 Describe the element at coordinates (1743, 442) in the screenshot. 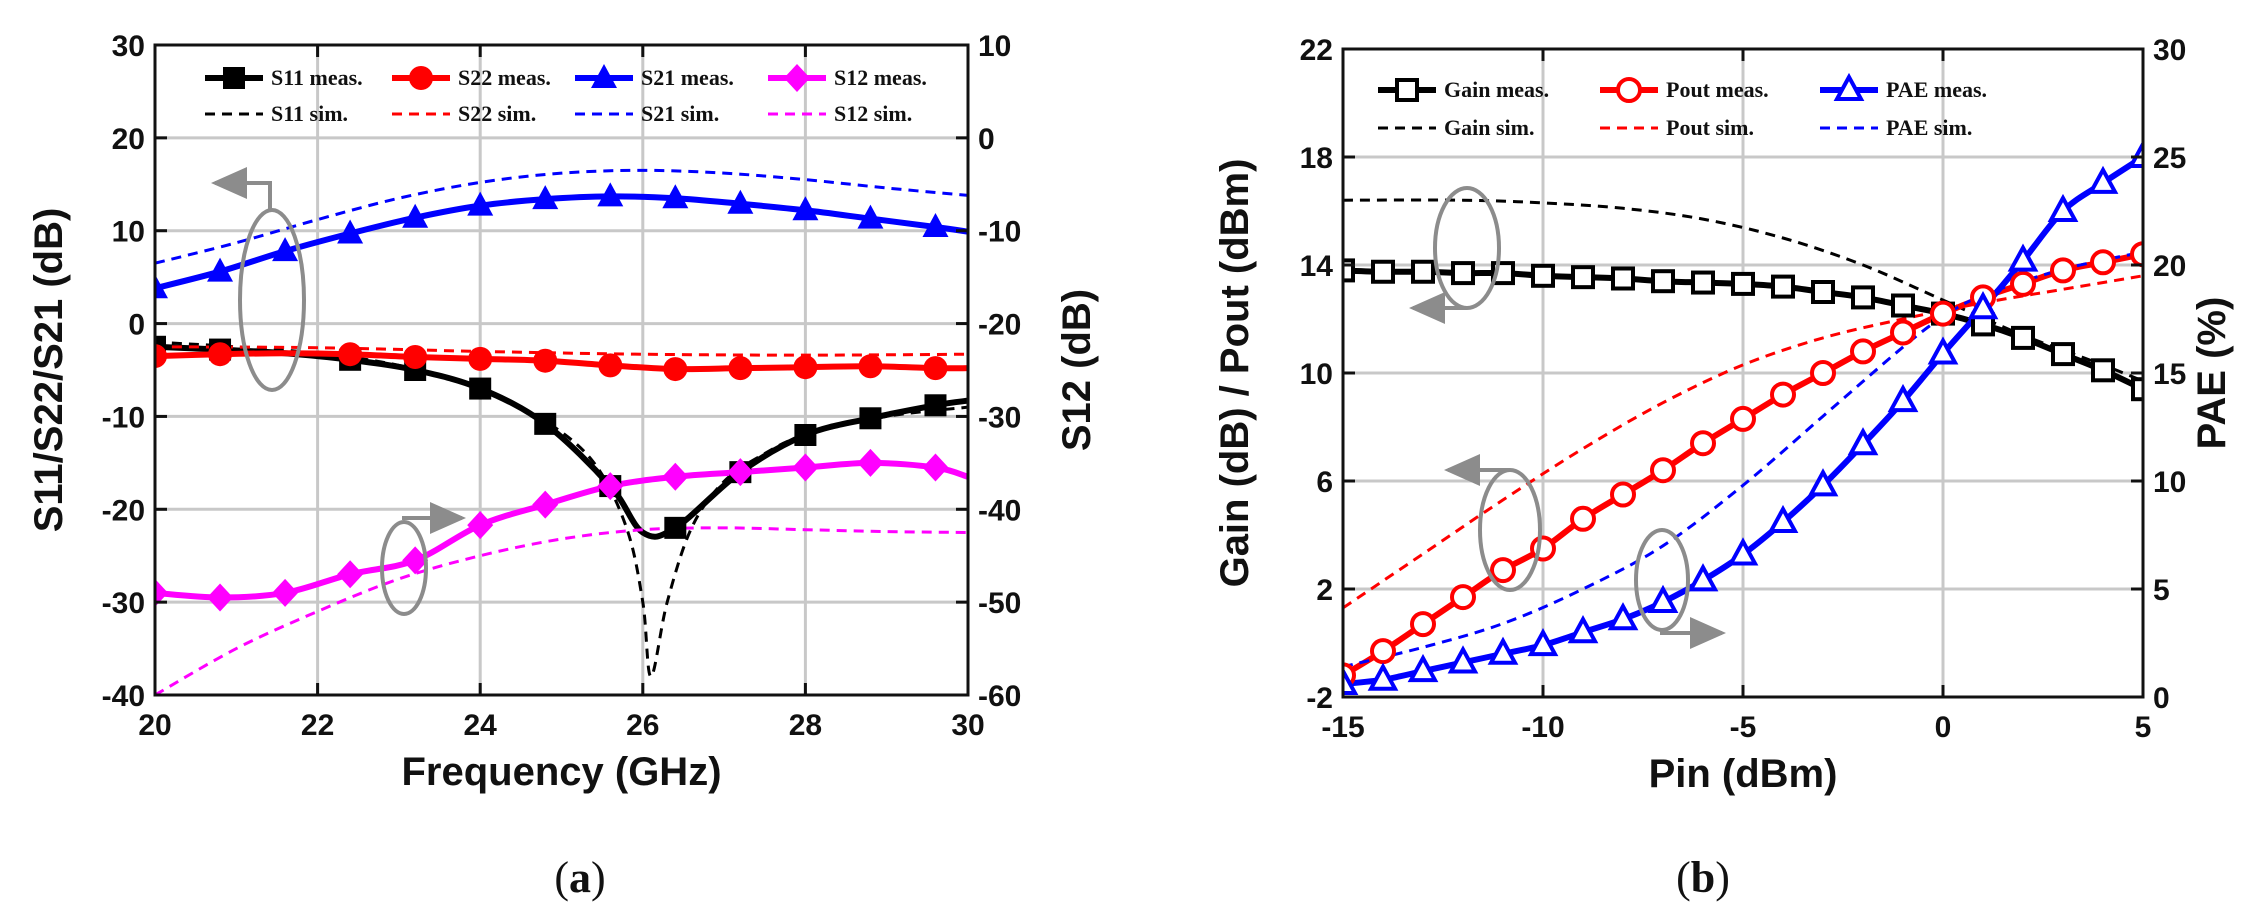

I see `chart-b-series-pout-sim-line` at that location.